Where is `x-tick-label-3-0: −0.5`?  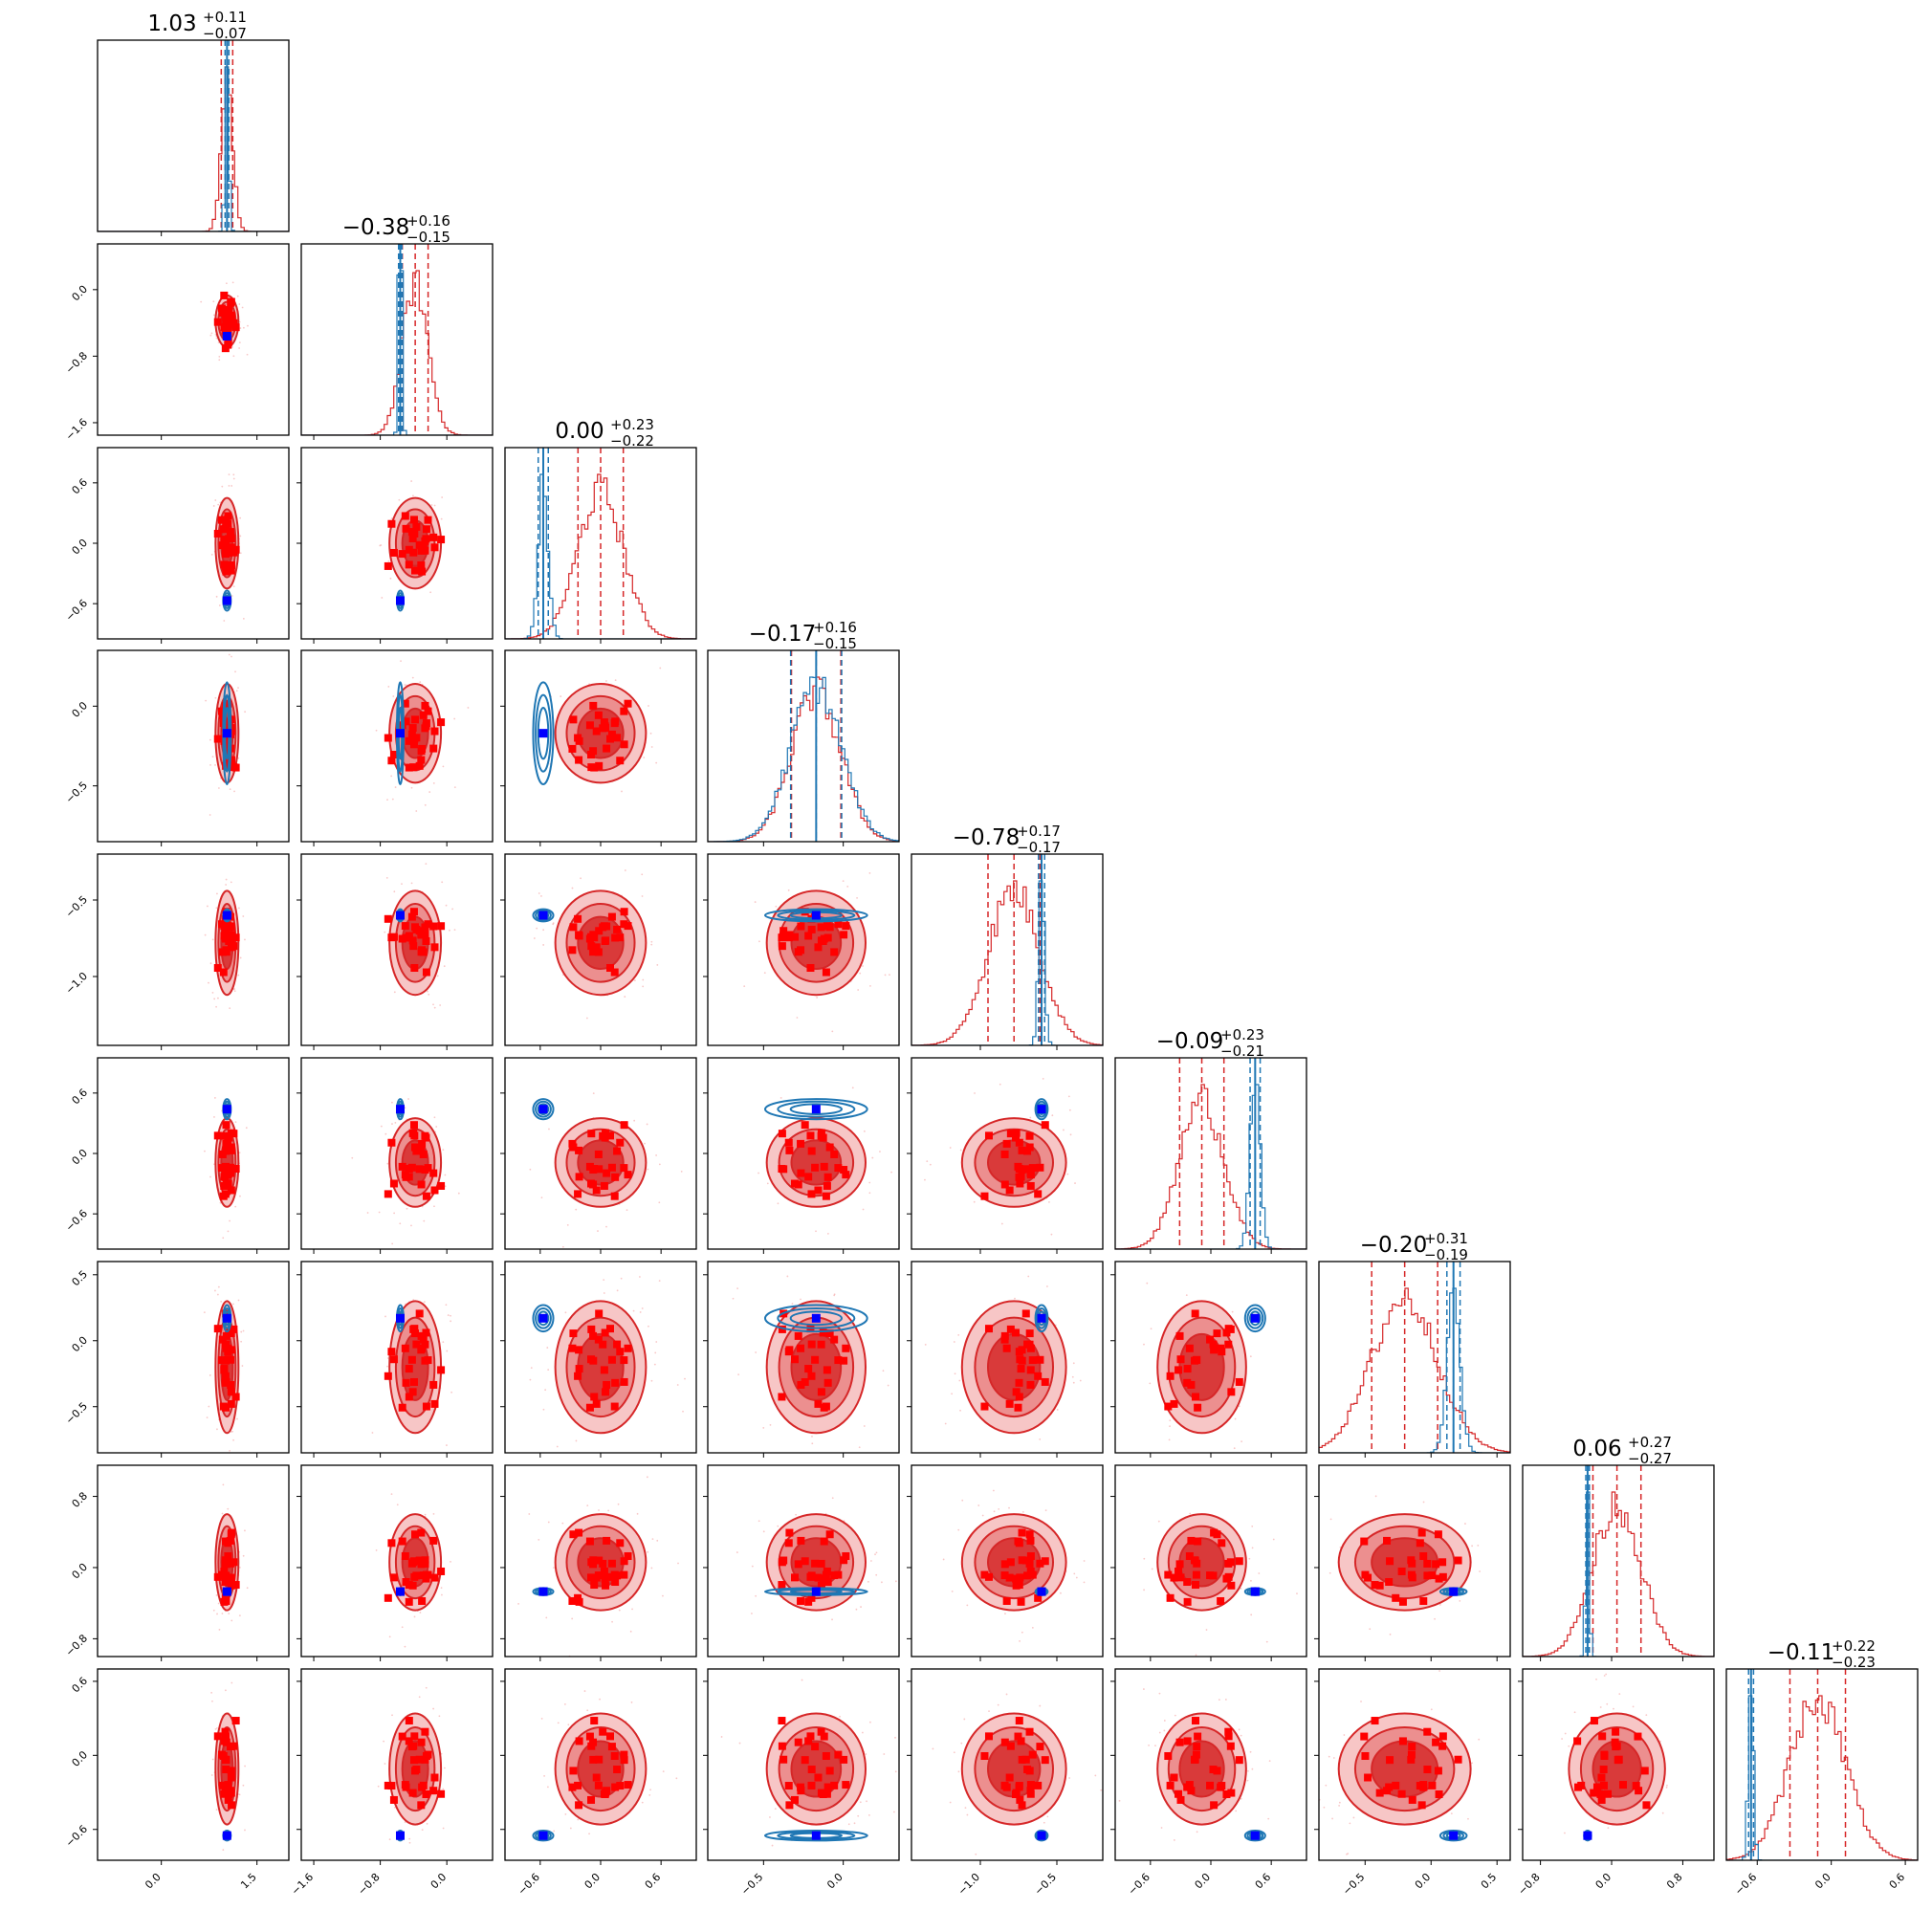
x-tick-label-3-0: −0.5 is located at coordinates (751, 1884).